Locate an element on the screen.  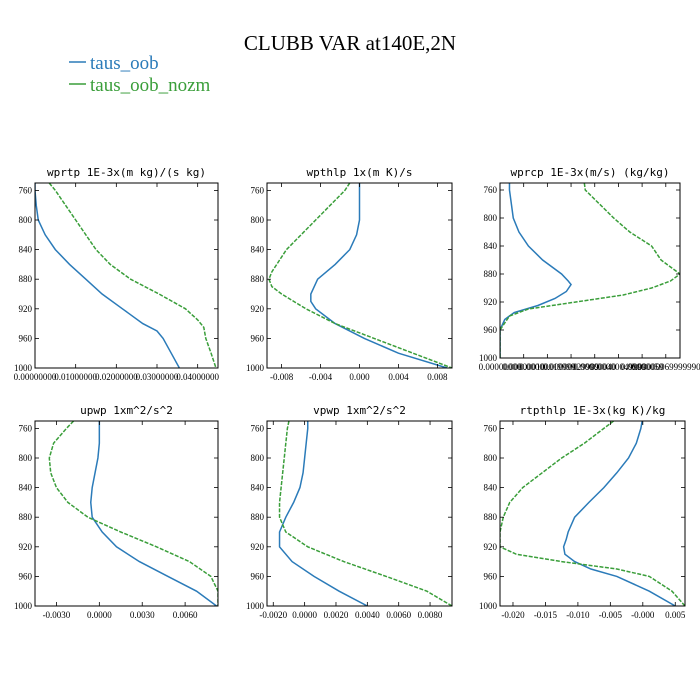
x-tick-label: 0.000 is located at coordinates (359, 377).